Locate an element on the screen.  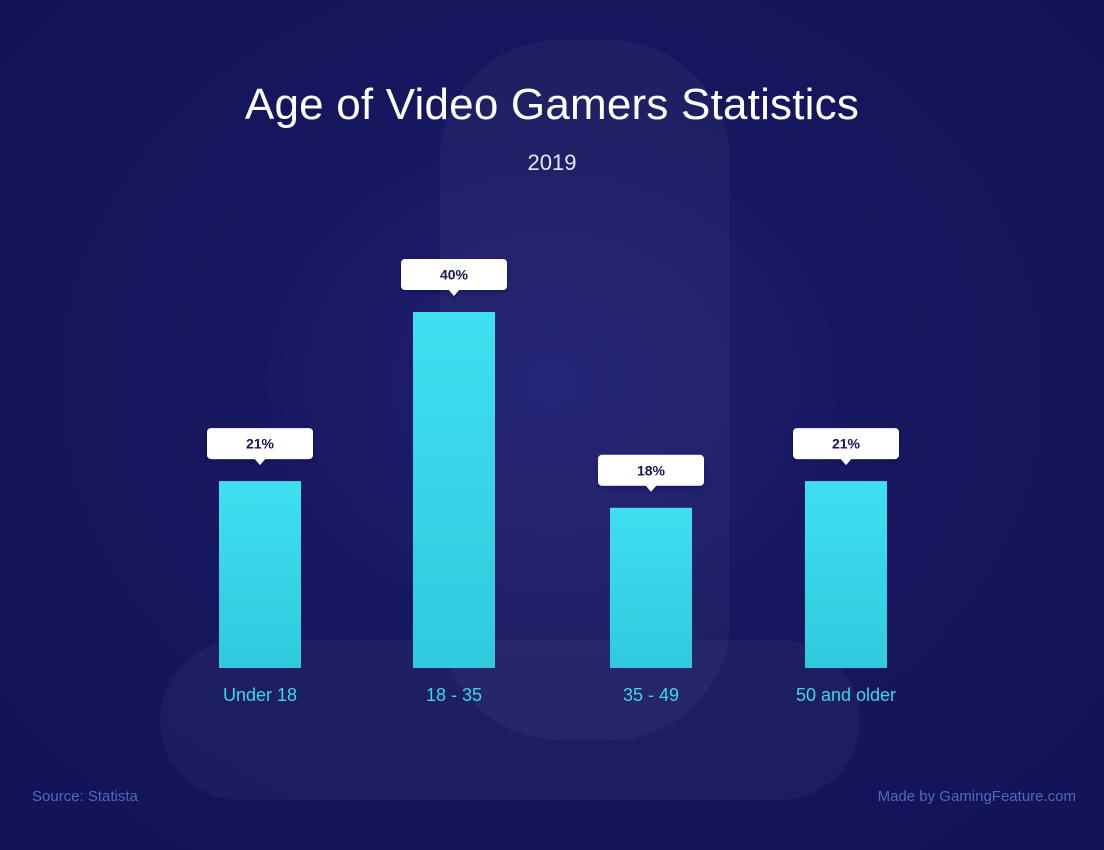
credit-note: Made by GamingFeature.com is located at coordinates (976, 796).